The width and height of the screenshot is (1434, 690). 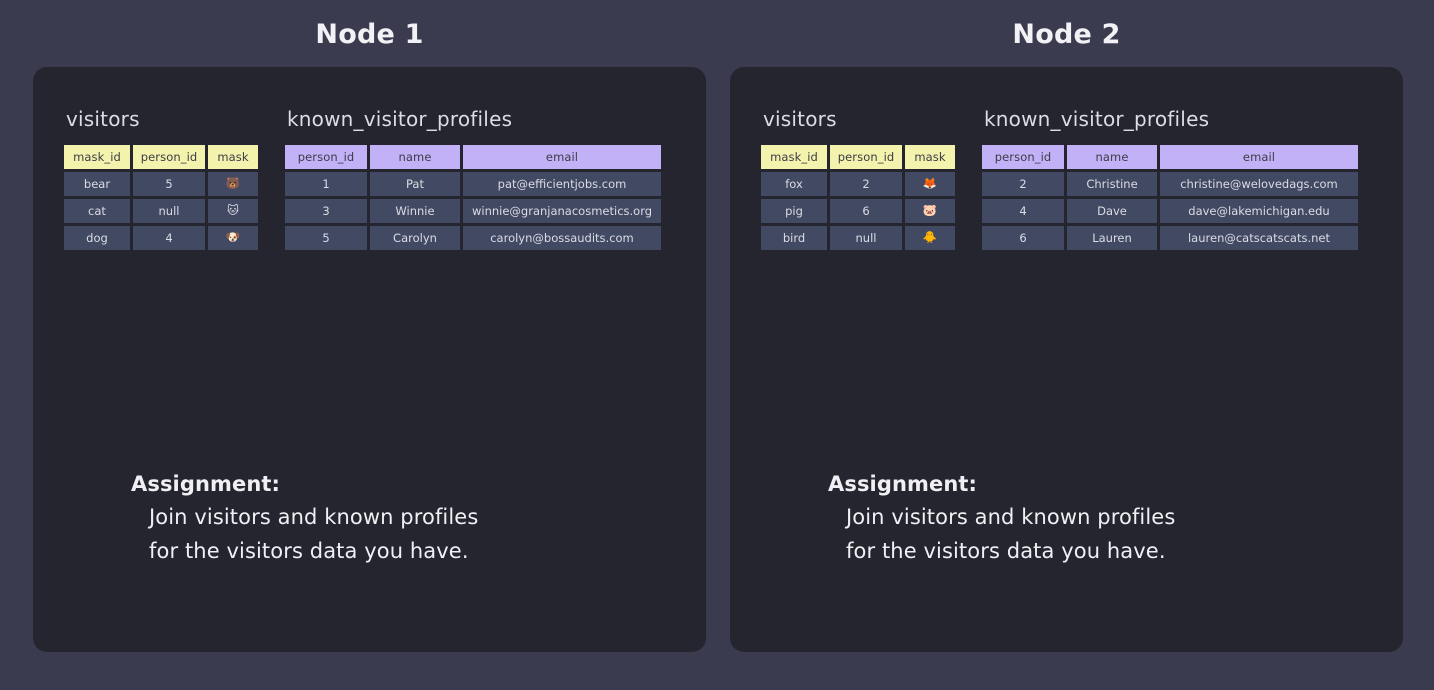 I want to click on visitors-table-caption-2: visitors, so click(x=800, y=119).